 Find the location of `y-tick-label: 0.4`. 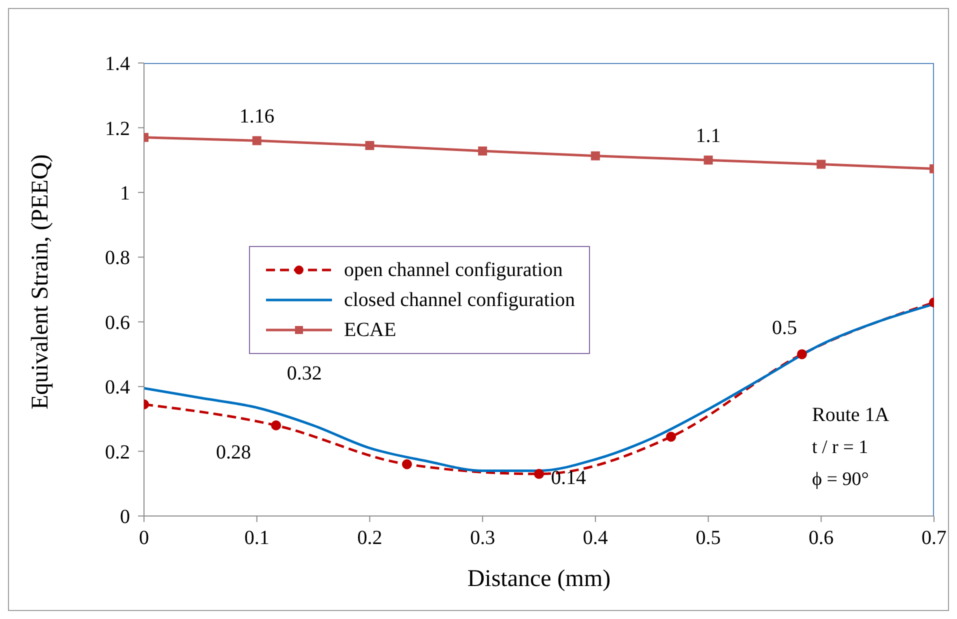

y-tick-label: 0.4 is located at coordinates (117, 387).